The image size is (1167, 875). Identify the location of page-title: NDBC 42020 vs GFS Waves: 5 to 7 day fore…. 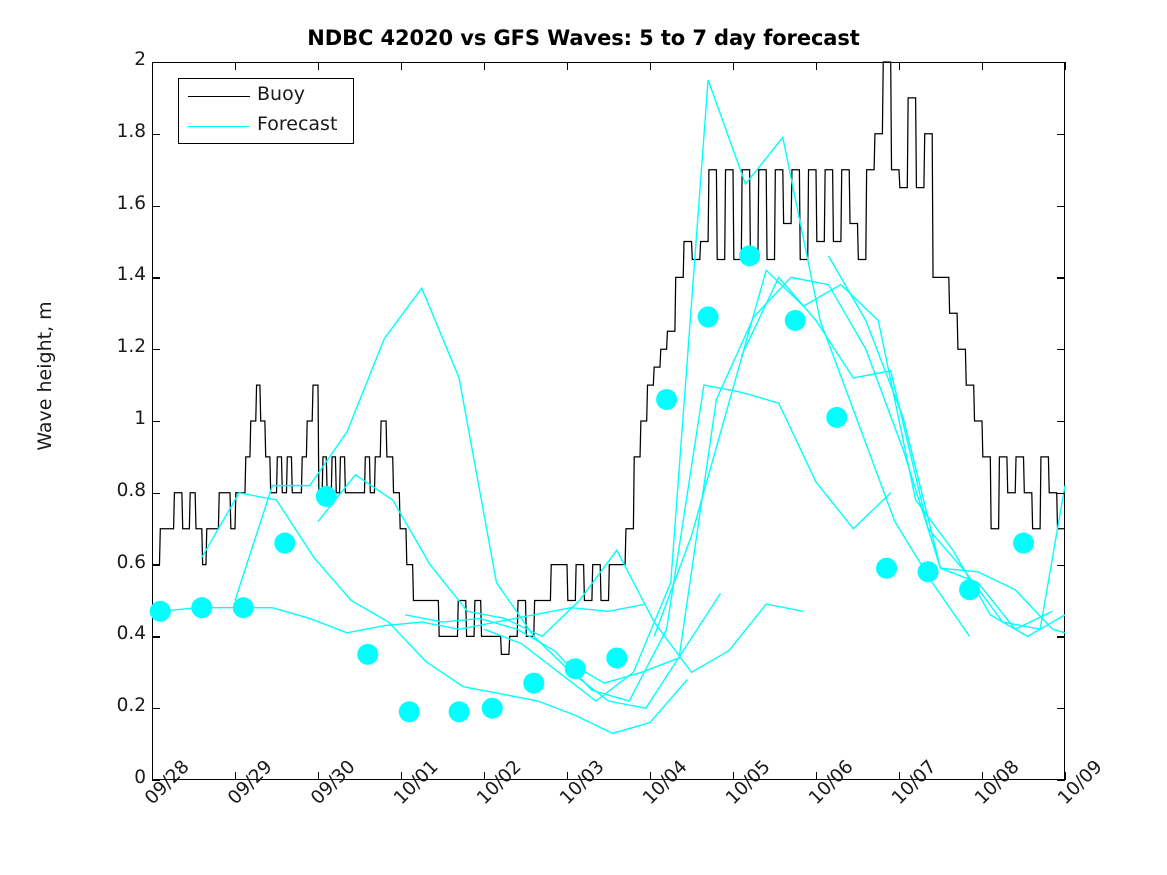
(583, 38).